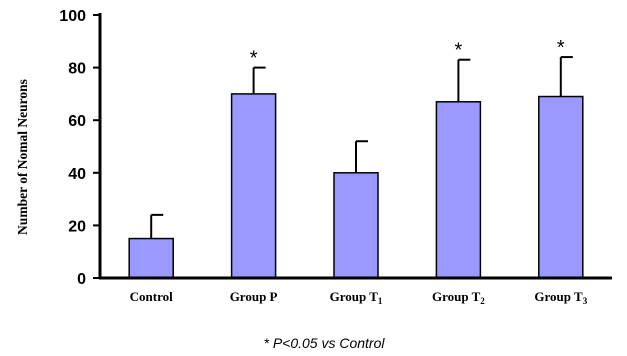  I want to click on x-category-label: Control, so click(151, 296).